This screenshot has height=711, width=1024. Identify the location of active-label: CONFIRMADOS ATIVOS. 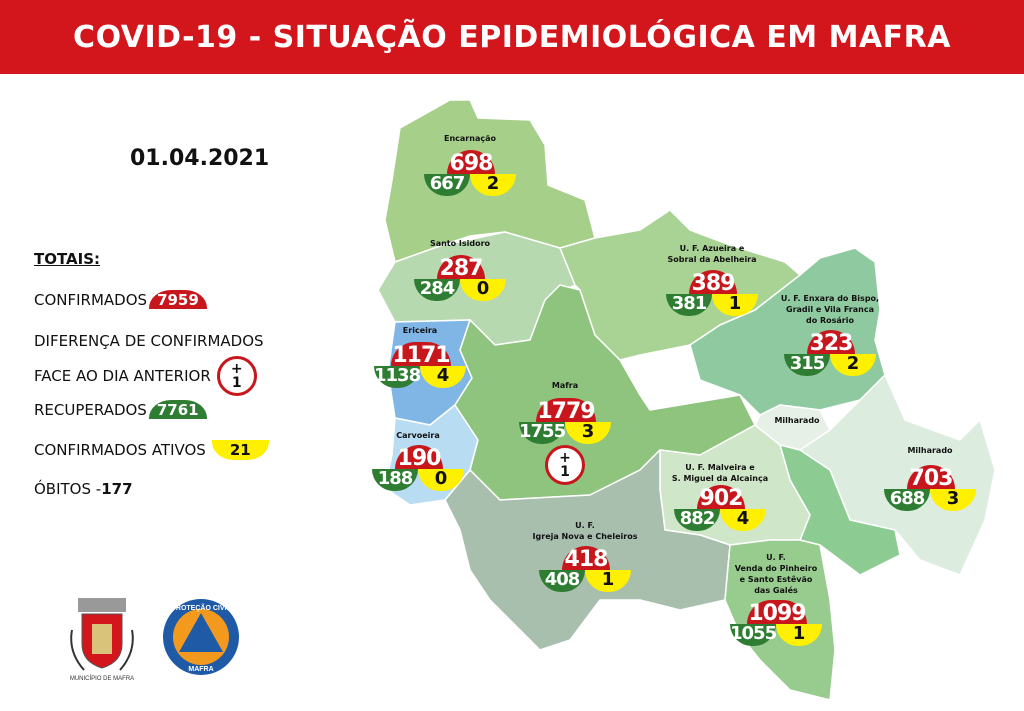
(120, 450).